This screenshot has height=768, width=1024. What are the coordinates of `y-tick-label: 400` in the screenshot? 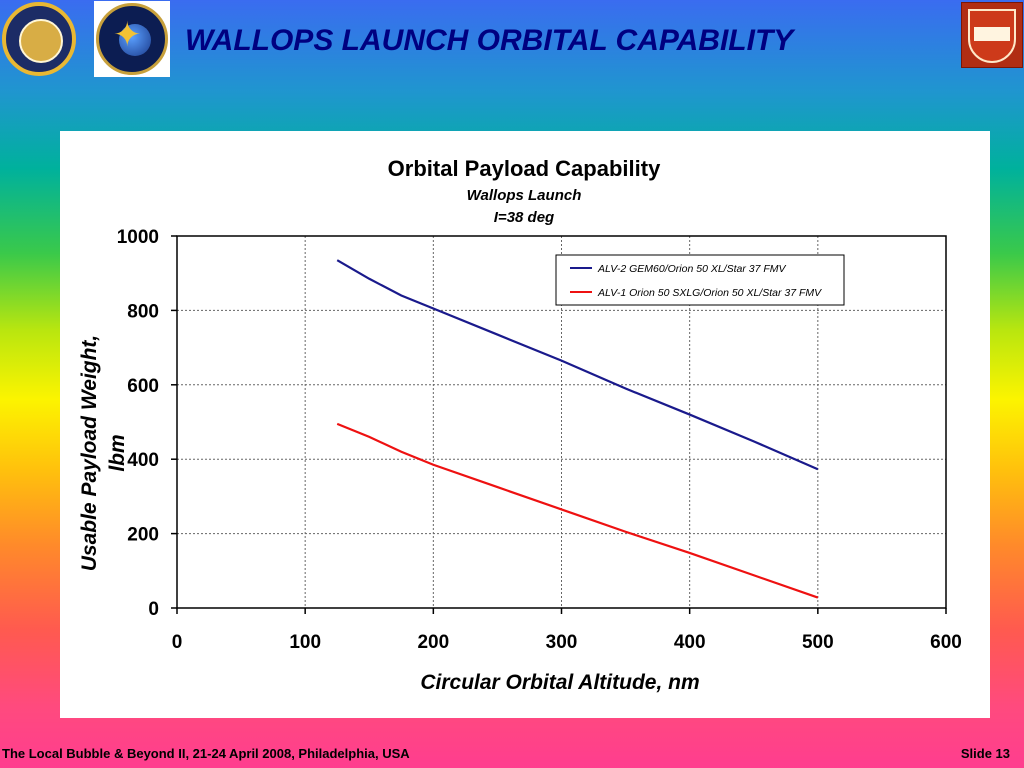 It's located at (143, 460).